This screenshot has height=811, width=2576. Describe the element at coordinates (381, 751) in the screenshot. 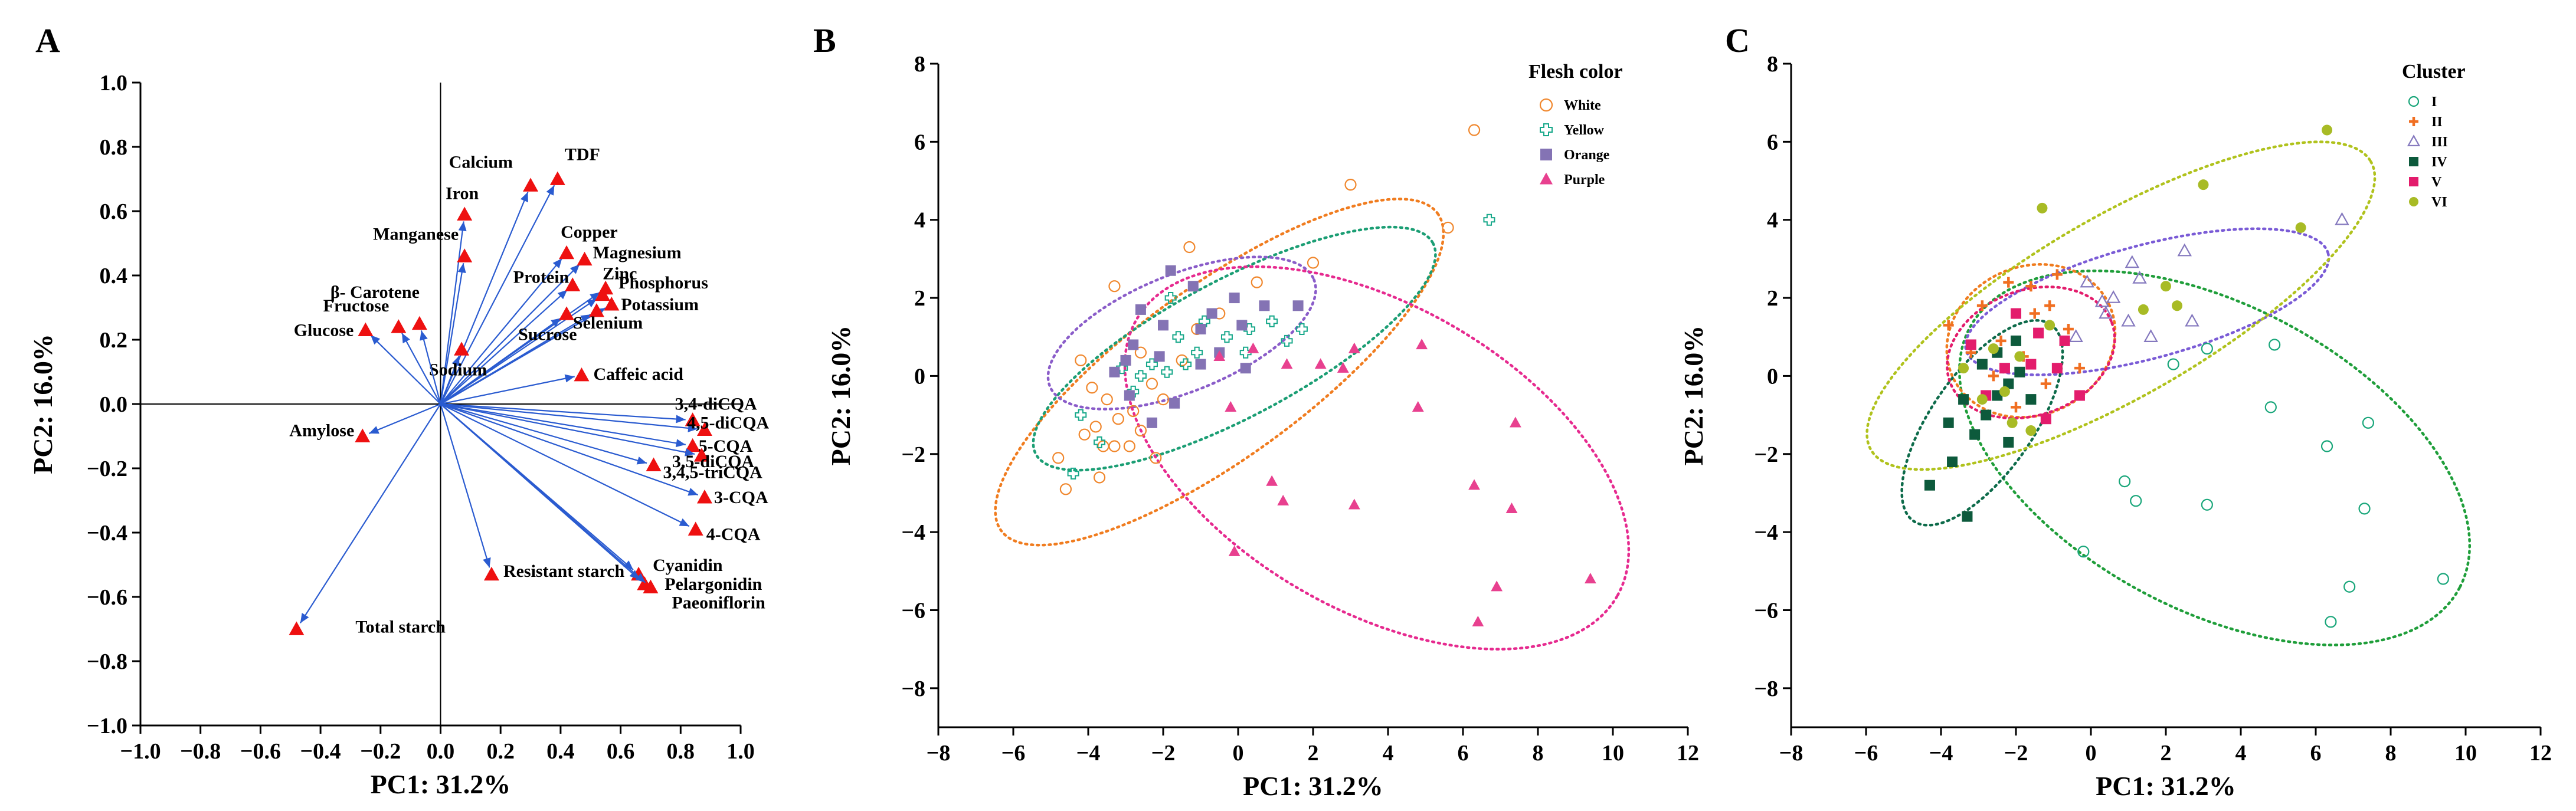

I see `x-tick-label: −0.2` at that location.